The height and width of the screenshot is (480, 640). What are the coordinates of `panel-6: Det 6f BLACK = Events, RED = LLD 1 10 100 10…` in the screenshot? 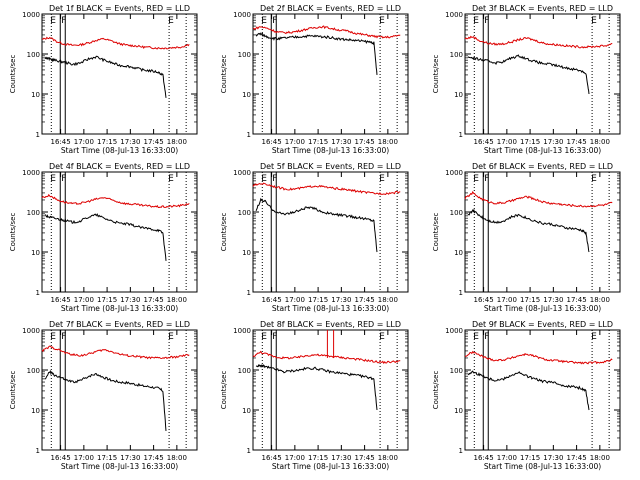 It's located at (526, 237).